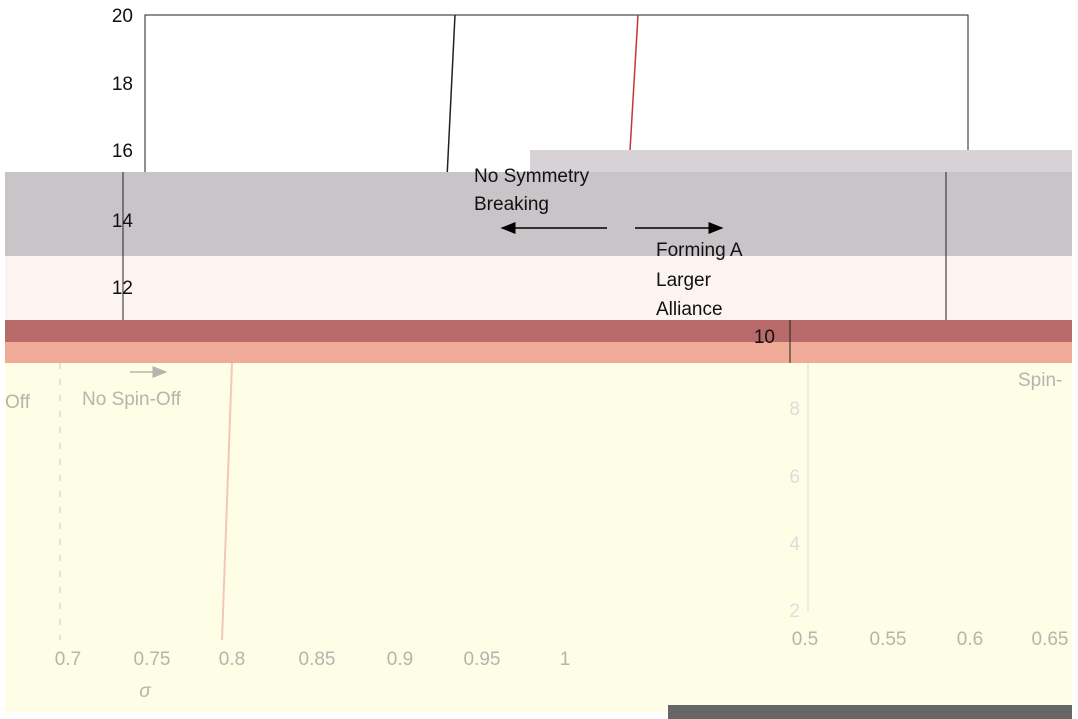 Image resolution: width=1078 pixels, height=719 pixels. What do you see at coordinates (145, 691) in the screenshot?
I see `x-axis-label: σ` at bounding box center [145, 691].